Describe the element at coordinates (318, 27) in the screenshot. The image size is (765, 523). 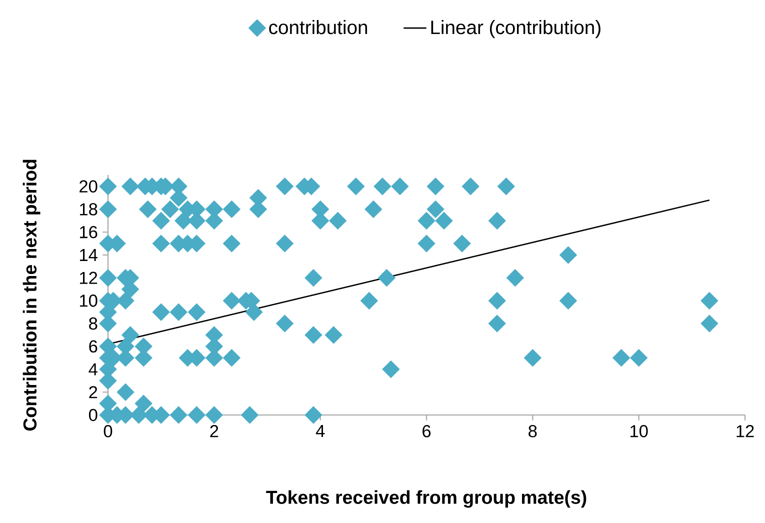
I see `legend-label: contribution` at that location.